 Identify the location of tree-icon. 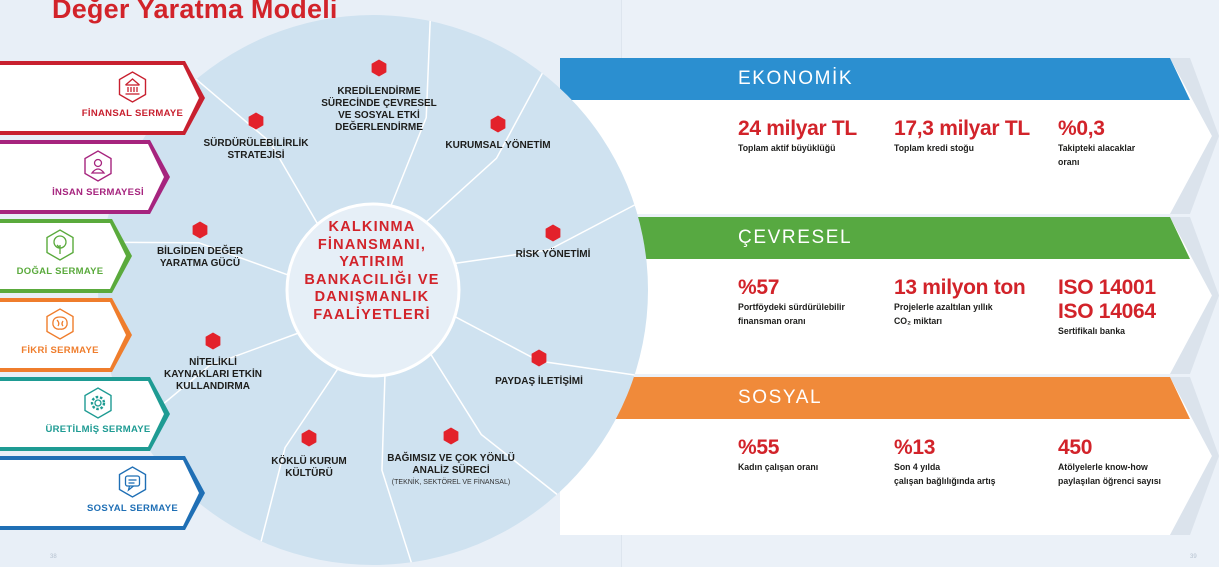
(60, 244).